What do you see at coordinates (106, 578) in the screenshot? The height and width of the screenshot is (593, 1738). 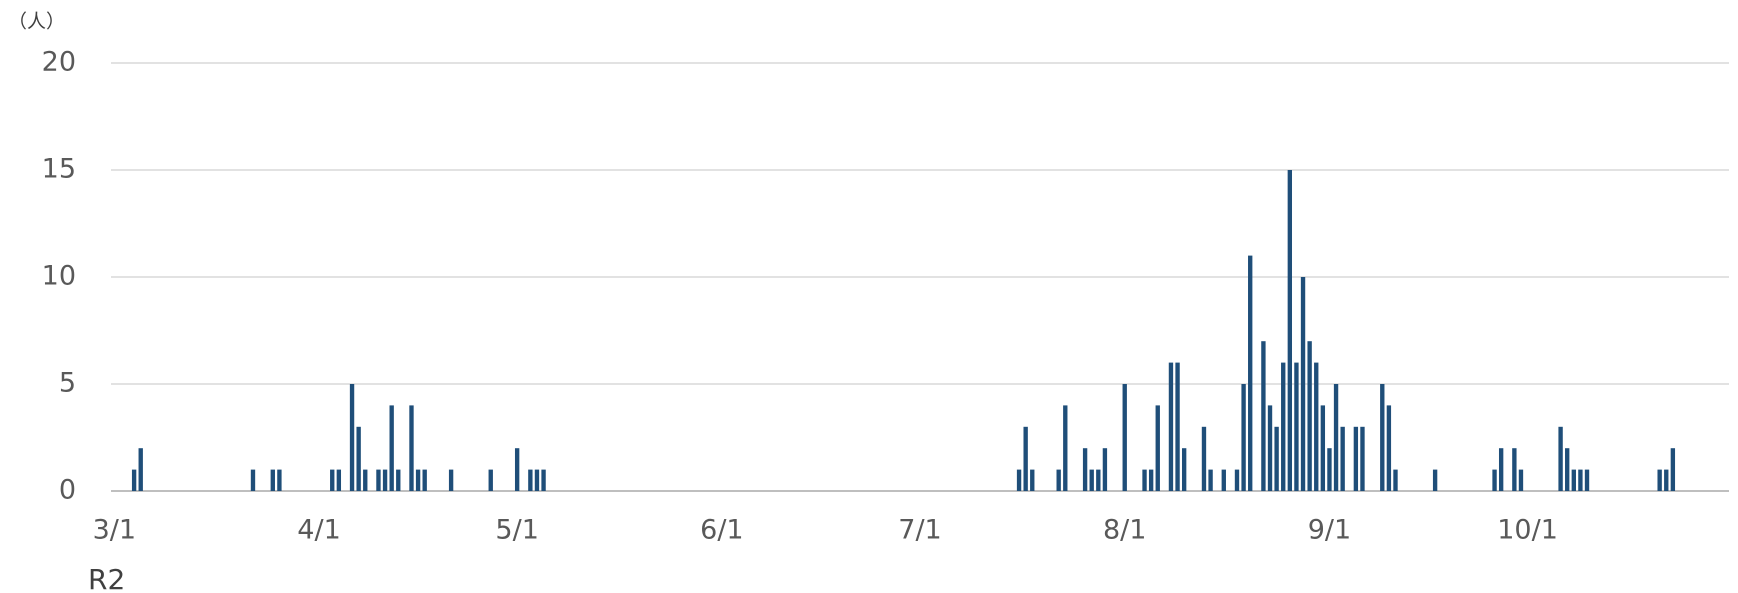 I see `x-note: R2` at bounding box center [106, 578].